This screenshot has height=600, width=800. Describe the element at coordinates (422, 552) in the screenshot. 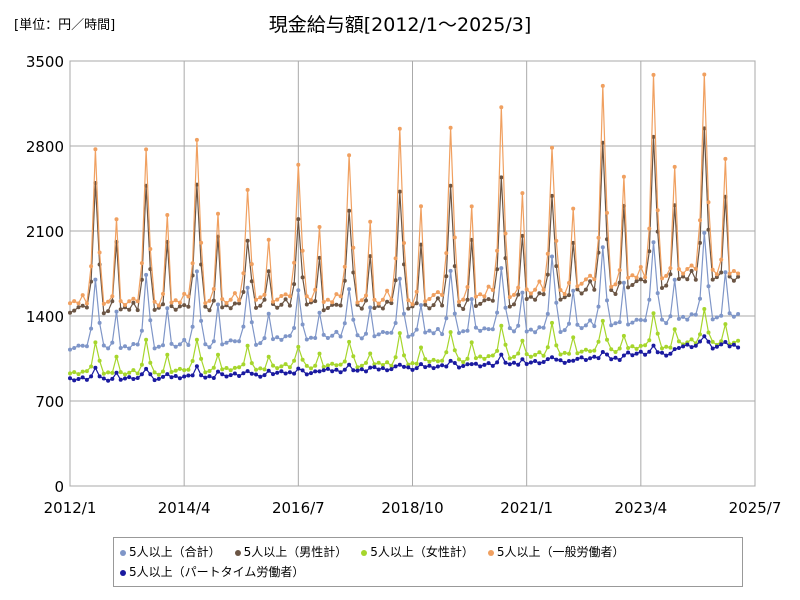

I see `legend-label: 5人以上（女性計）` at that location.